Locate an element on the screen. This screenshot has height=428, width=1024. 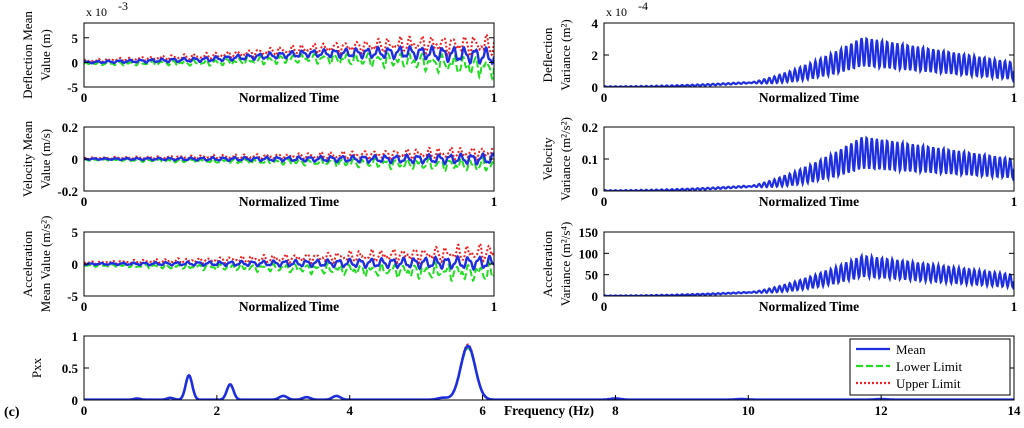
data-layer-vel-var is located at coordinates (809, 163).